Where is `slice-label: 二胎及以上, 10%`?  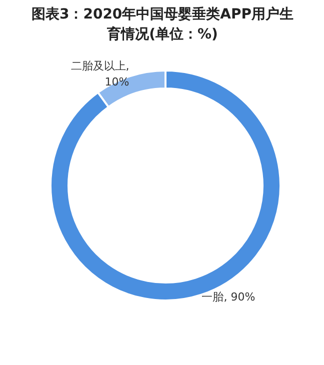
slice-label: 二胎及以上, 10% is located at coordinates (100, 73).